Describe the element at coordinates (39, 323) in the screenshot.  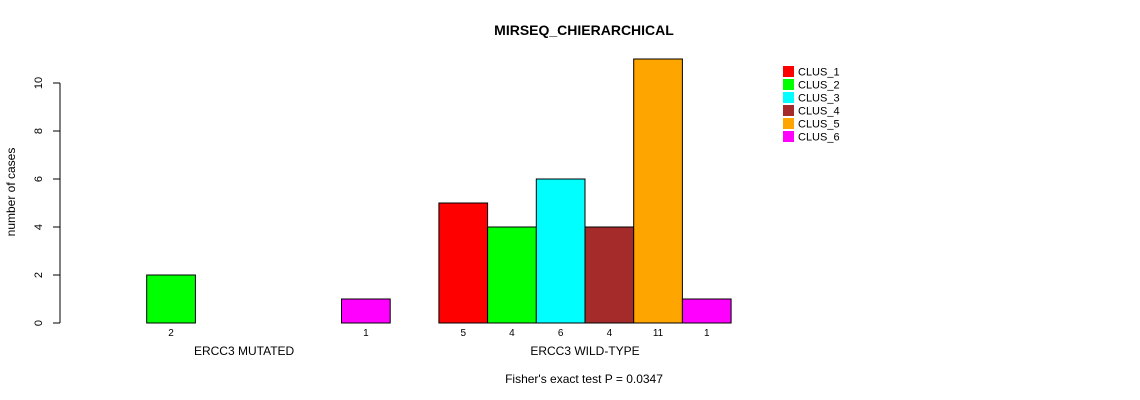
I see `y-tick-label: 0` at that location.